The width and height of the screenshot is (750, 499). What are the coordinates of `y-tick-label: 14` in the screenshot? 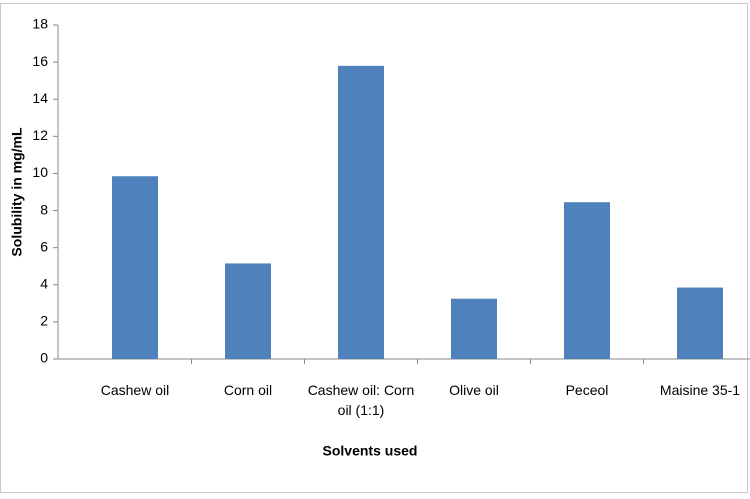 It's located at (40, 98).